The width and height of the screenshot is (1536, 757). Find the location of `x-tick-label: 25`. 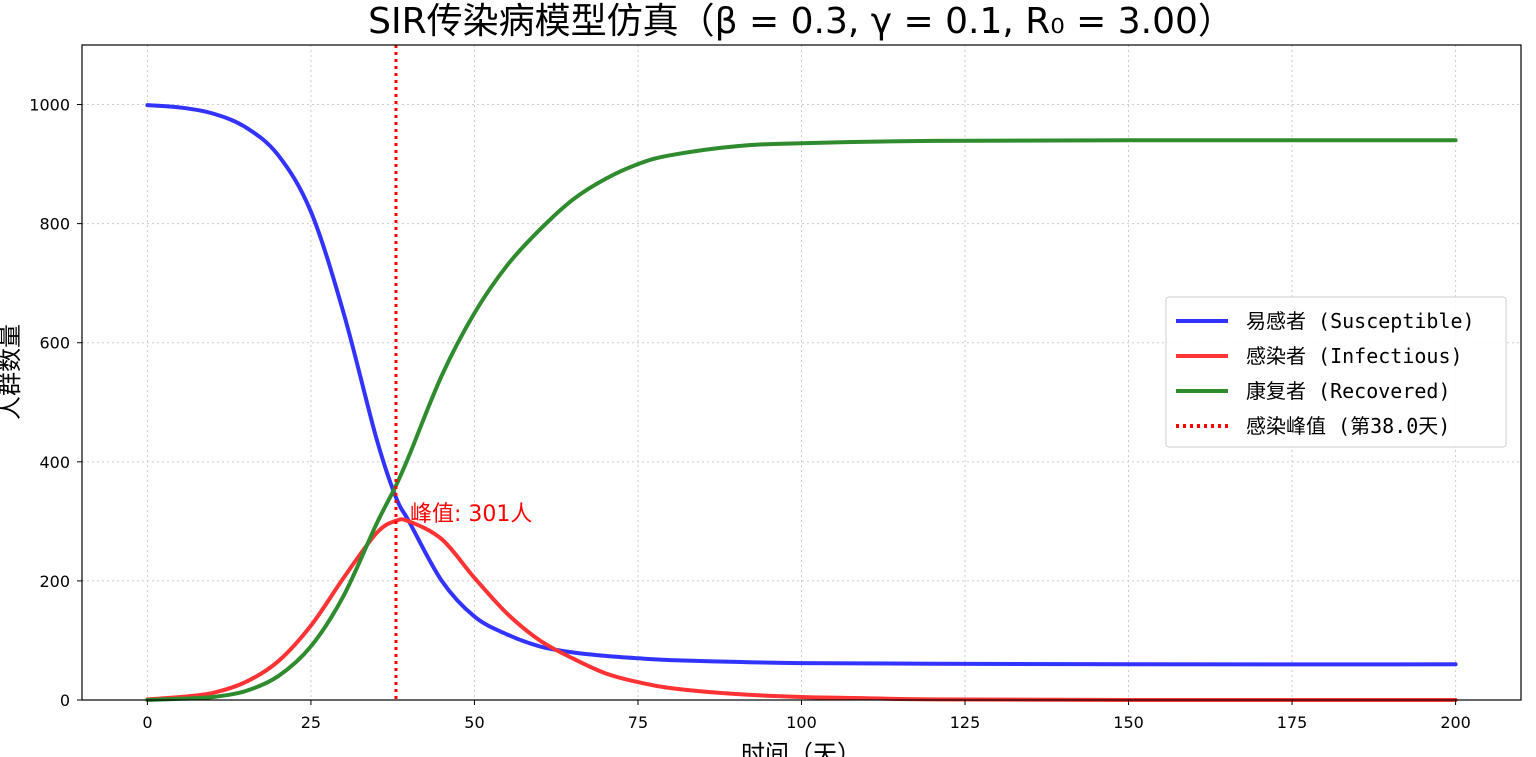

x-tick-label: 25 is located at coordinates (311, 722).